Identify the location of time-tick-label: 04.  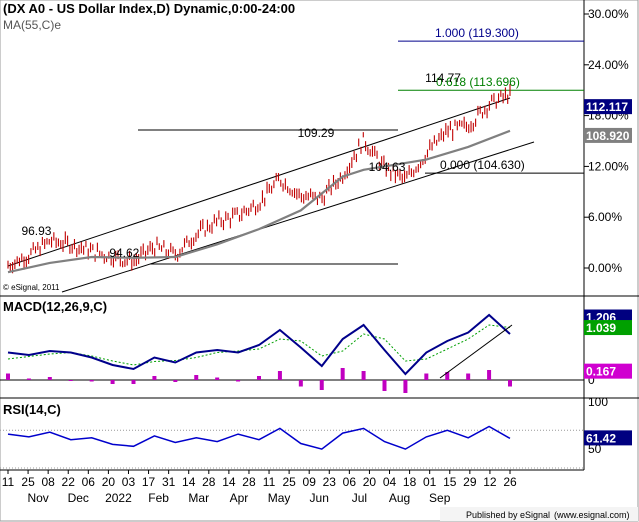
(390, 482).